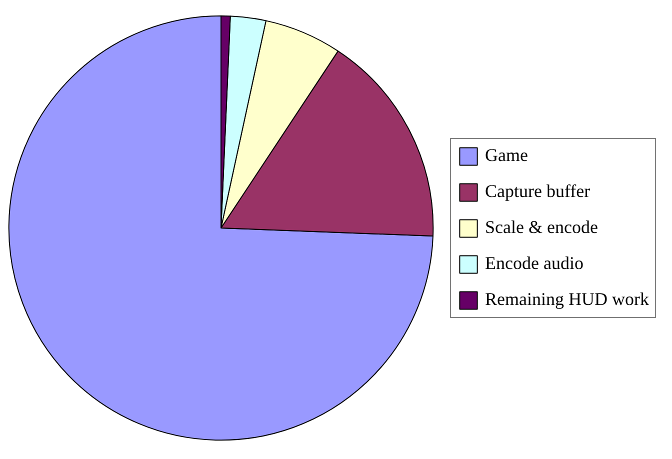 The image size is (672, 459). What do you see at coordinates (506, 155) in the screenshot?
I see `legend-label: Game` at bounding box center [506, 155].